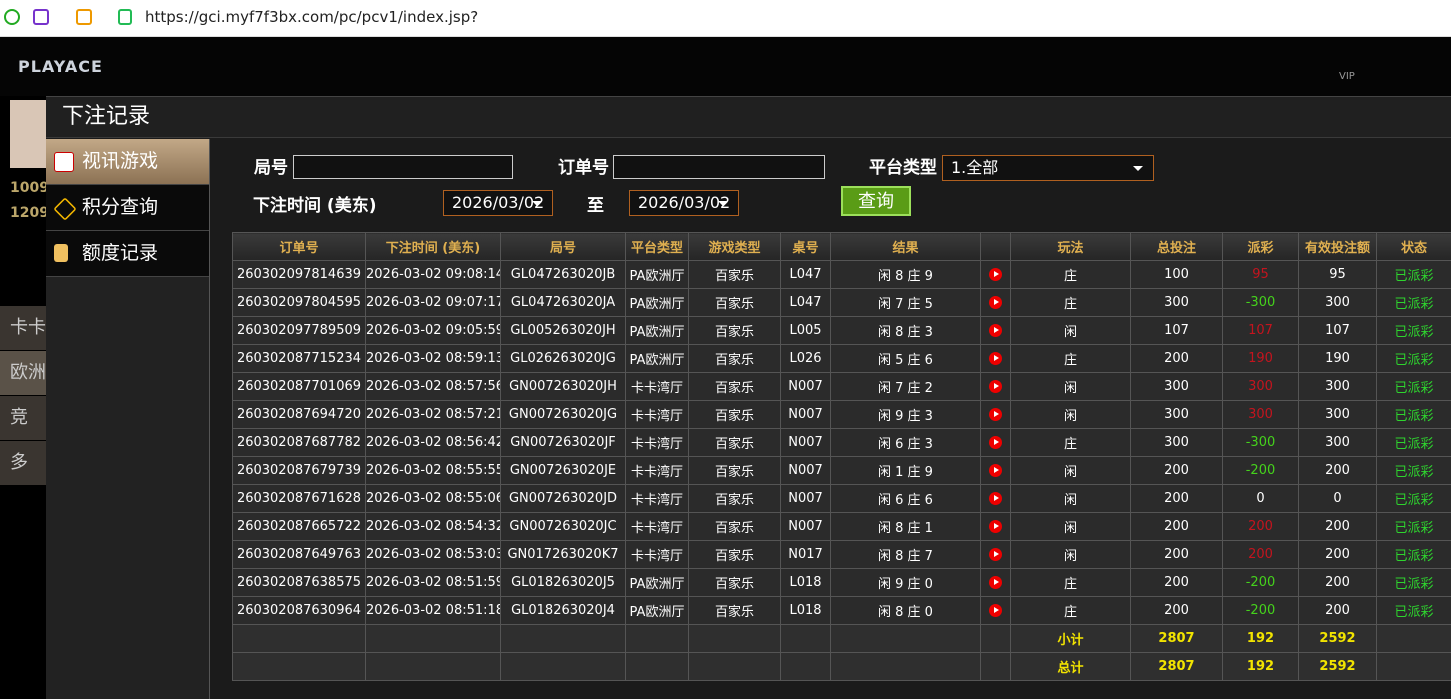 The width and height of the screenshot is (1451, 699). What do you see at coordinates (1347, 76) in the screenshot?
I see `vip-label: VIP` at bounding box center [1347, 76].